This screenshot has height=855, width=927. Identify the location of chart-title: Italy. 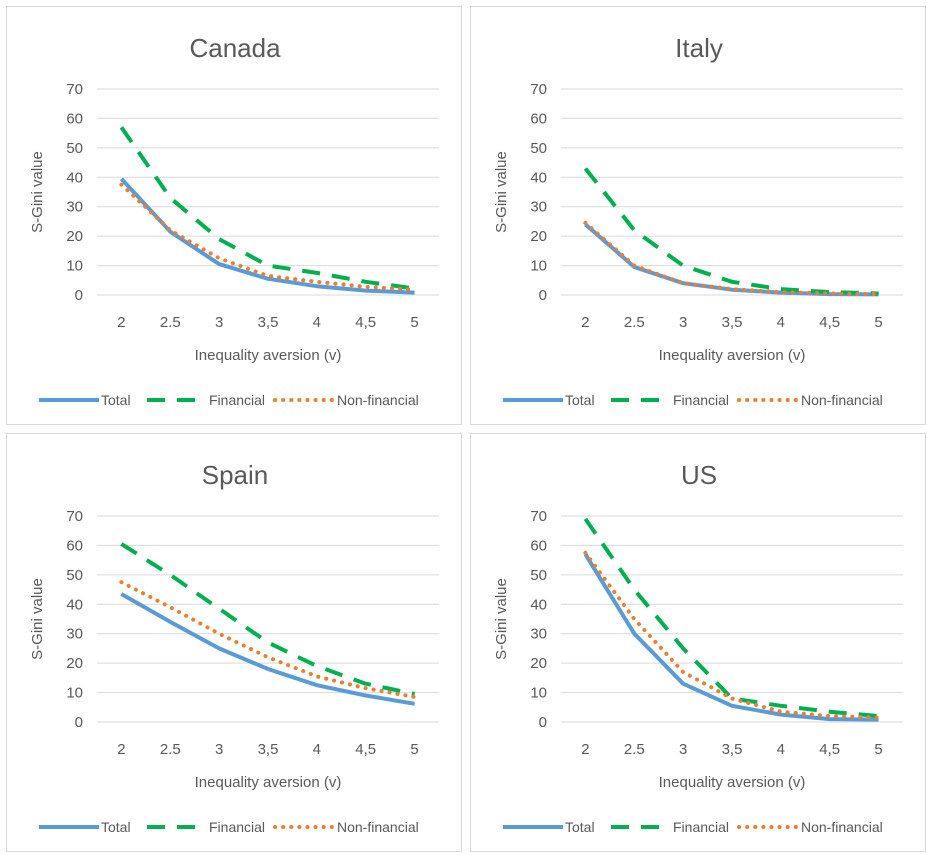
(699, 48).